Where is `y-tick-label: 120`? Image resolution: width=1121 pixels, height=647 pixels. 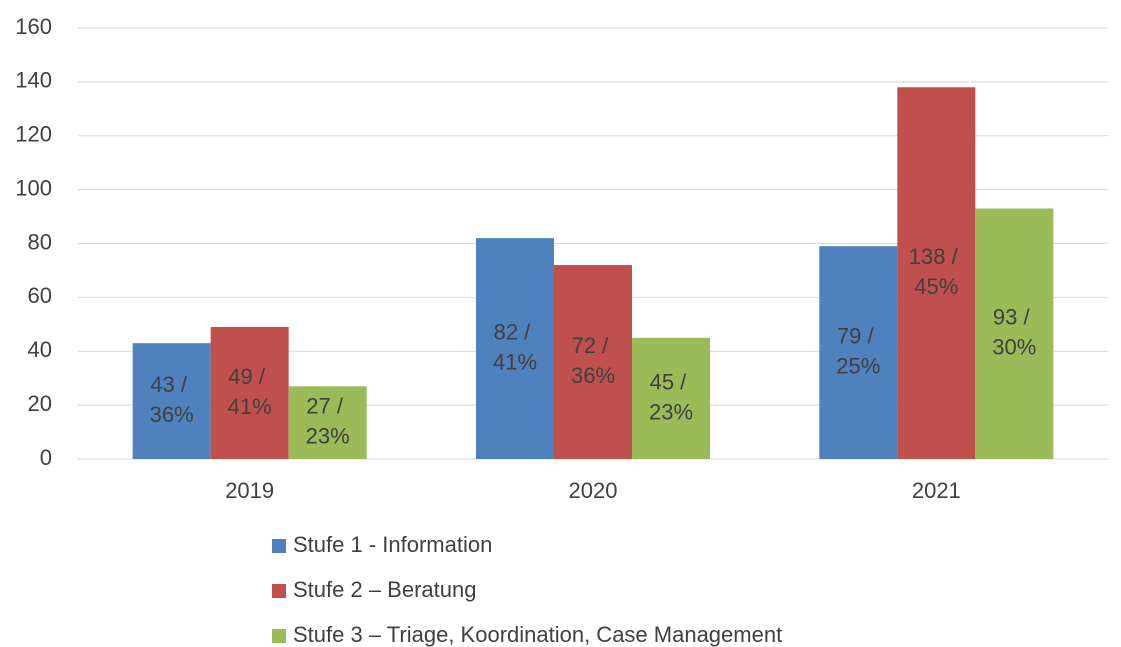 y-tick-label: 120 is located at coordinates (33, 134).